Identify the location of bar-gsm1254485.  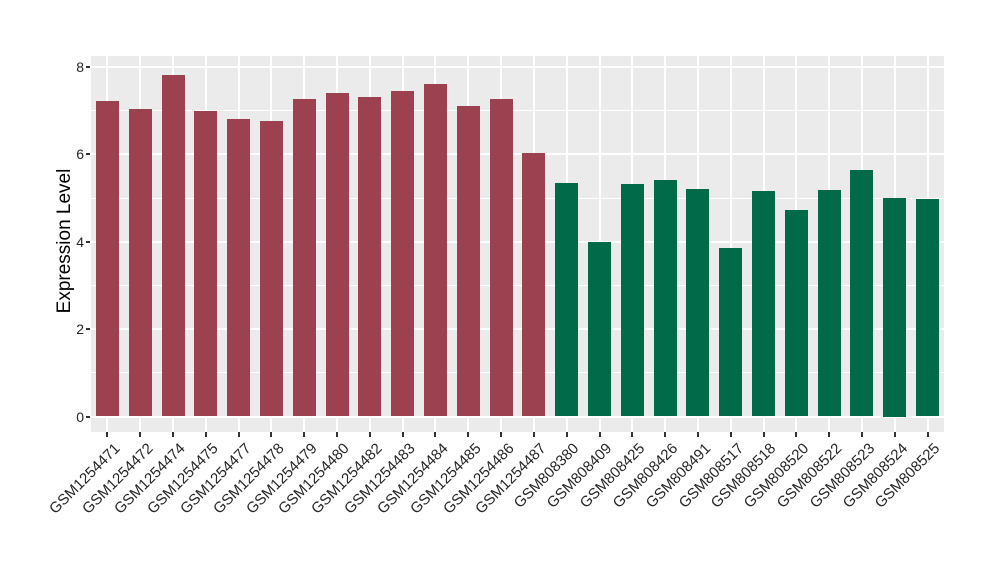
(468, 261).